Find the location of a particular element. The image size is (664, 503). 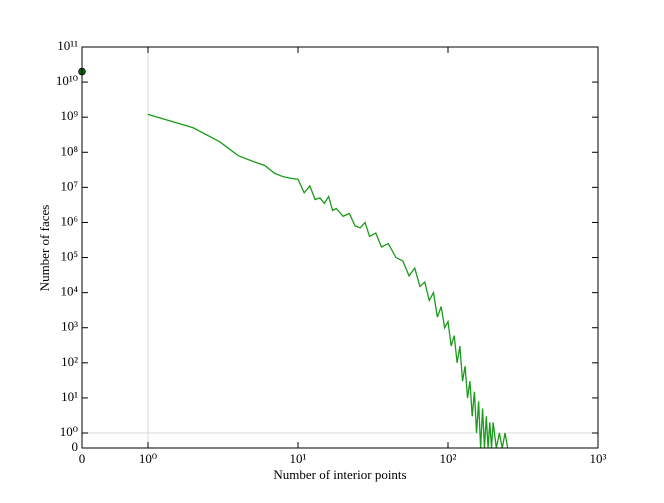

y-tick-label: 10¹¹ is located at coordinates (67, 45).